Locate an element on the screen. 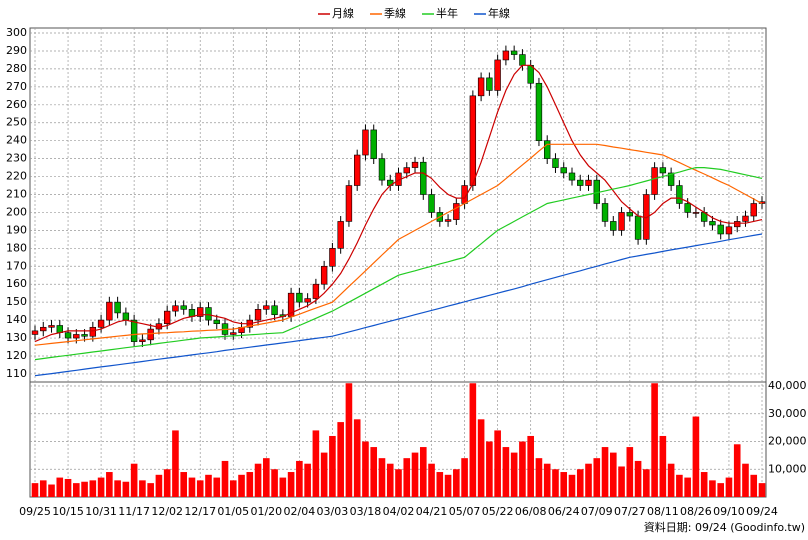 The image size is (808, 540). x-tick-label: 05/07 is located at coordinates (465, 511).